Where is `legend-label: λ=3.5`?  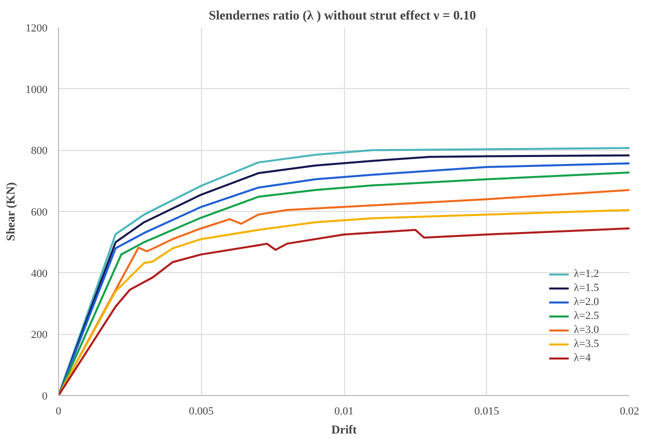
legend-label: λ=3.5 is located at coordinates (586, 344).